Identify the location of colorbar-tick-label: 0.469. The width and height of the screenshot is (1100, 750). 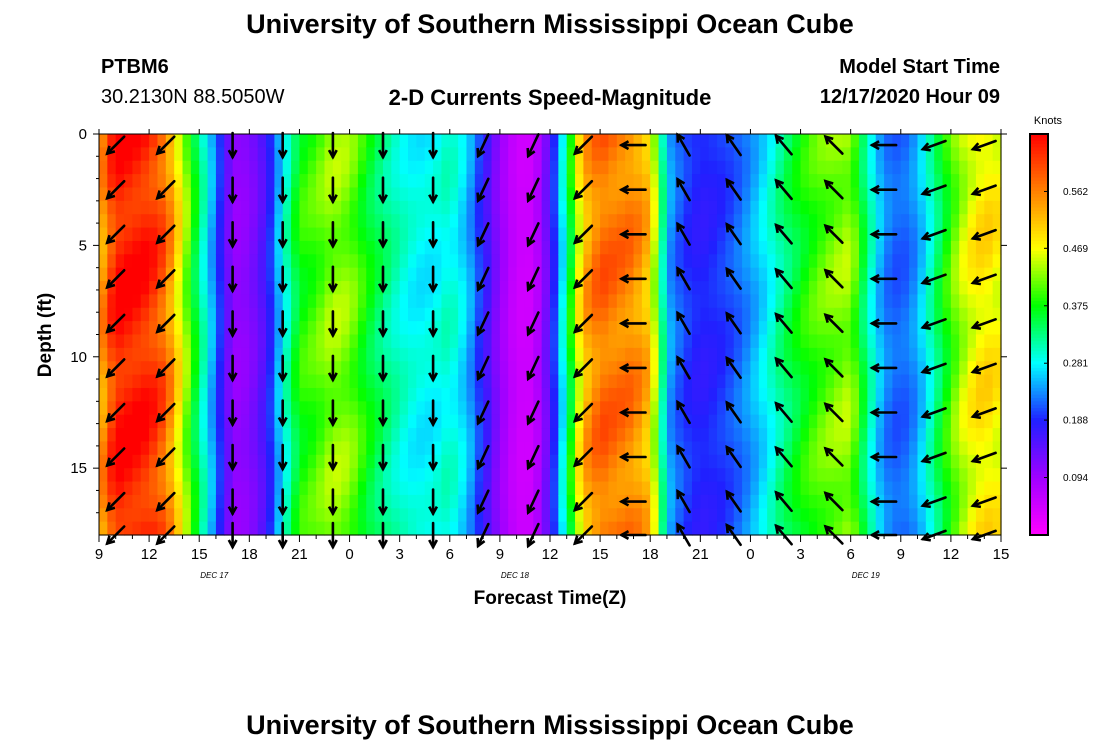
(1075, 249).